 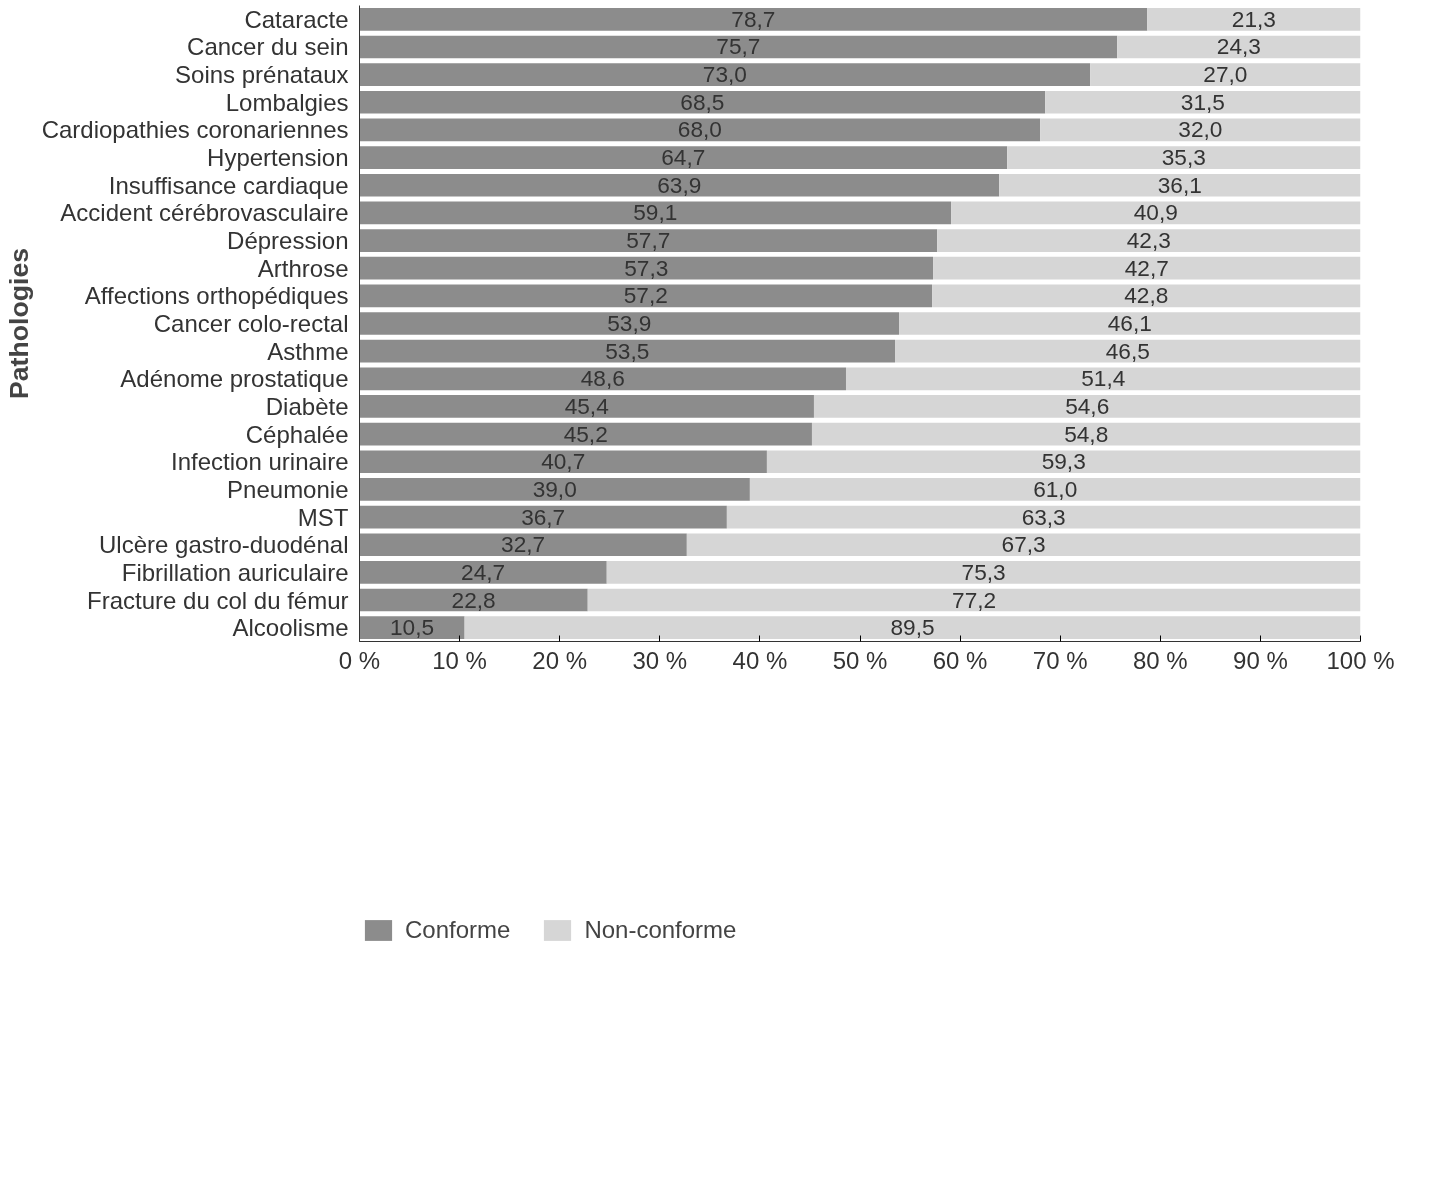 I want to click on x-tick-label: 20 %, so click(x=560, y=660).